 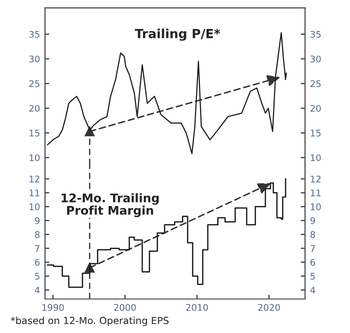 What do you see at coordinates (312, 220) in the screenshot?
I see `y2-tick-label: 9` at bounding box center [312, 220].